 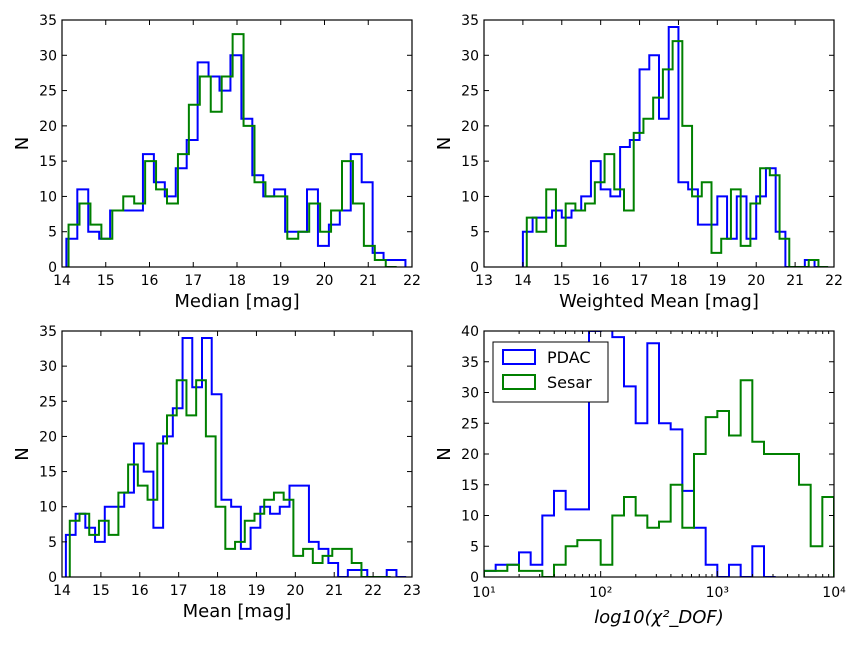 What do you see at coordinates (470, 332) in the screenshot?
I see `y-tick-label: 40` at bounding box center [470, 332].